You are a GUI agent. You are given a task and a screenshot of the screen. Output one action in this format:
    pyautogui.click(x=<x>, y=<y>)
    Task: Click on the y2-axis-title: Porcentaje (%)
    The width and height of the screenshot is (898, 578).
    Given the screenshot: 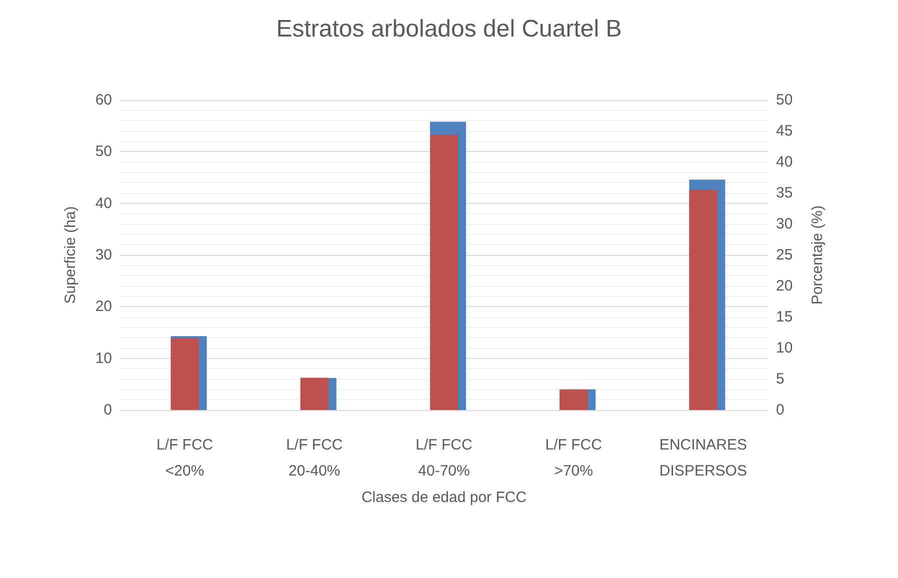 What is the action you would take?
    pyautogui.click(x=817, y=255)
    